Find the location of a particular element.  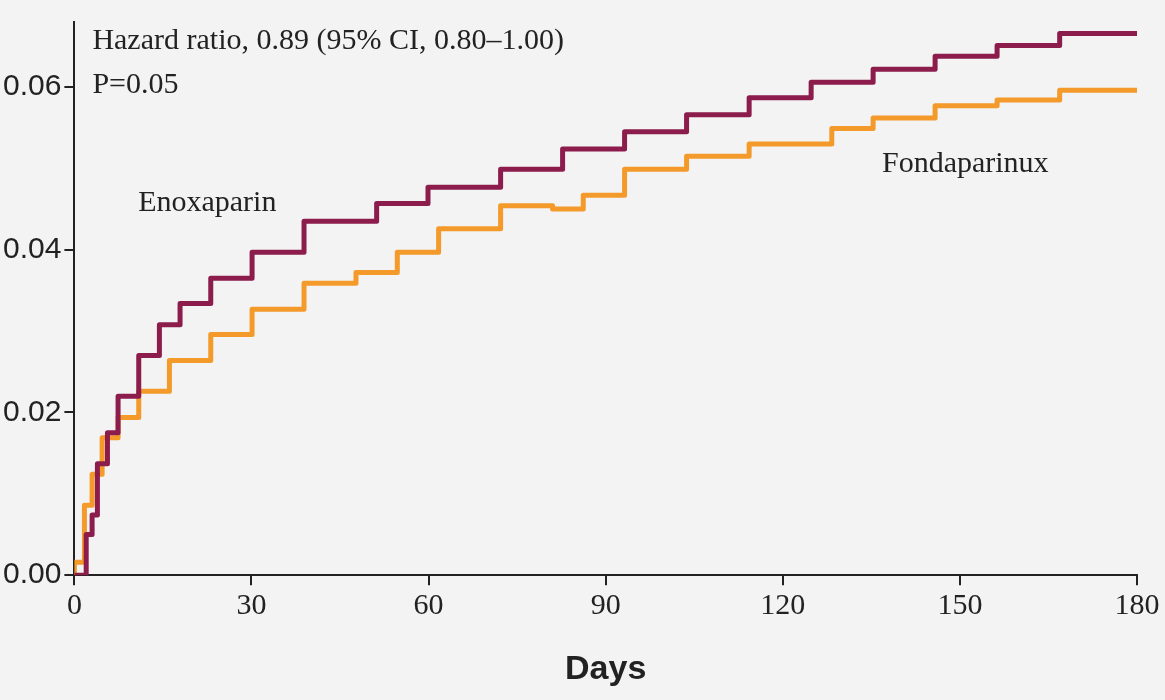

annotation: Hazard ratio, 0.89 (95% CI, 0.80–1.00) is located at coordinates (328, 38).